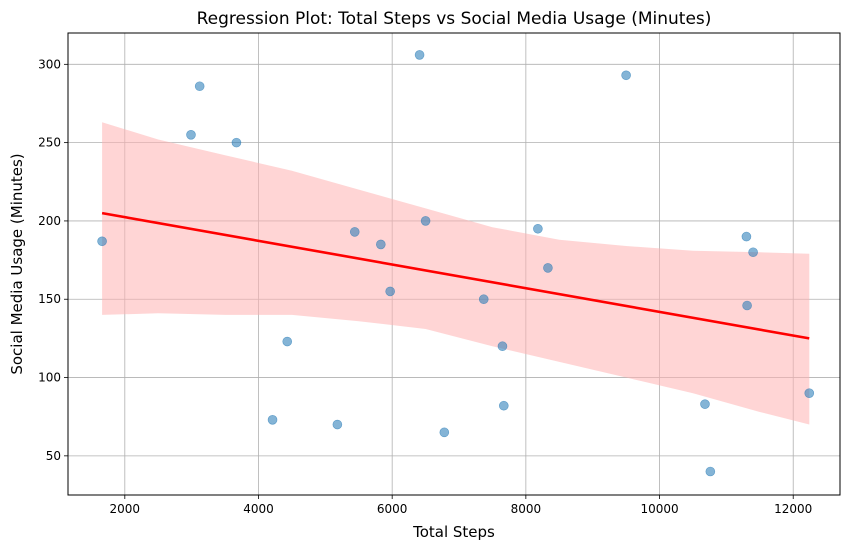 Image resolution: width=851 pixels, height=553 pixels. I want to click on x-tick-label: 4000, so click(258, 509).